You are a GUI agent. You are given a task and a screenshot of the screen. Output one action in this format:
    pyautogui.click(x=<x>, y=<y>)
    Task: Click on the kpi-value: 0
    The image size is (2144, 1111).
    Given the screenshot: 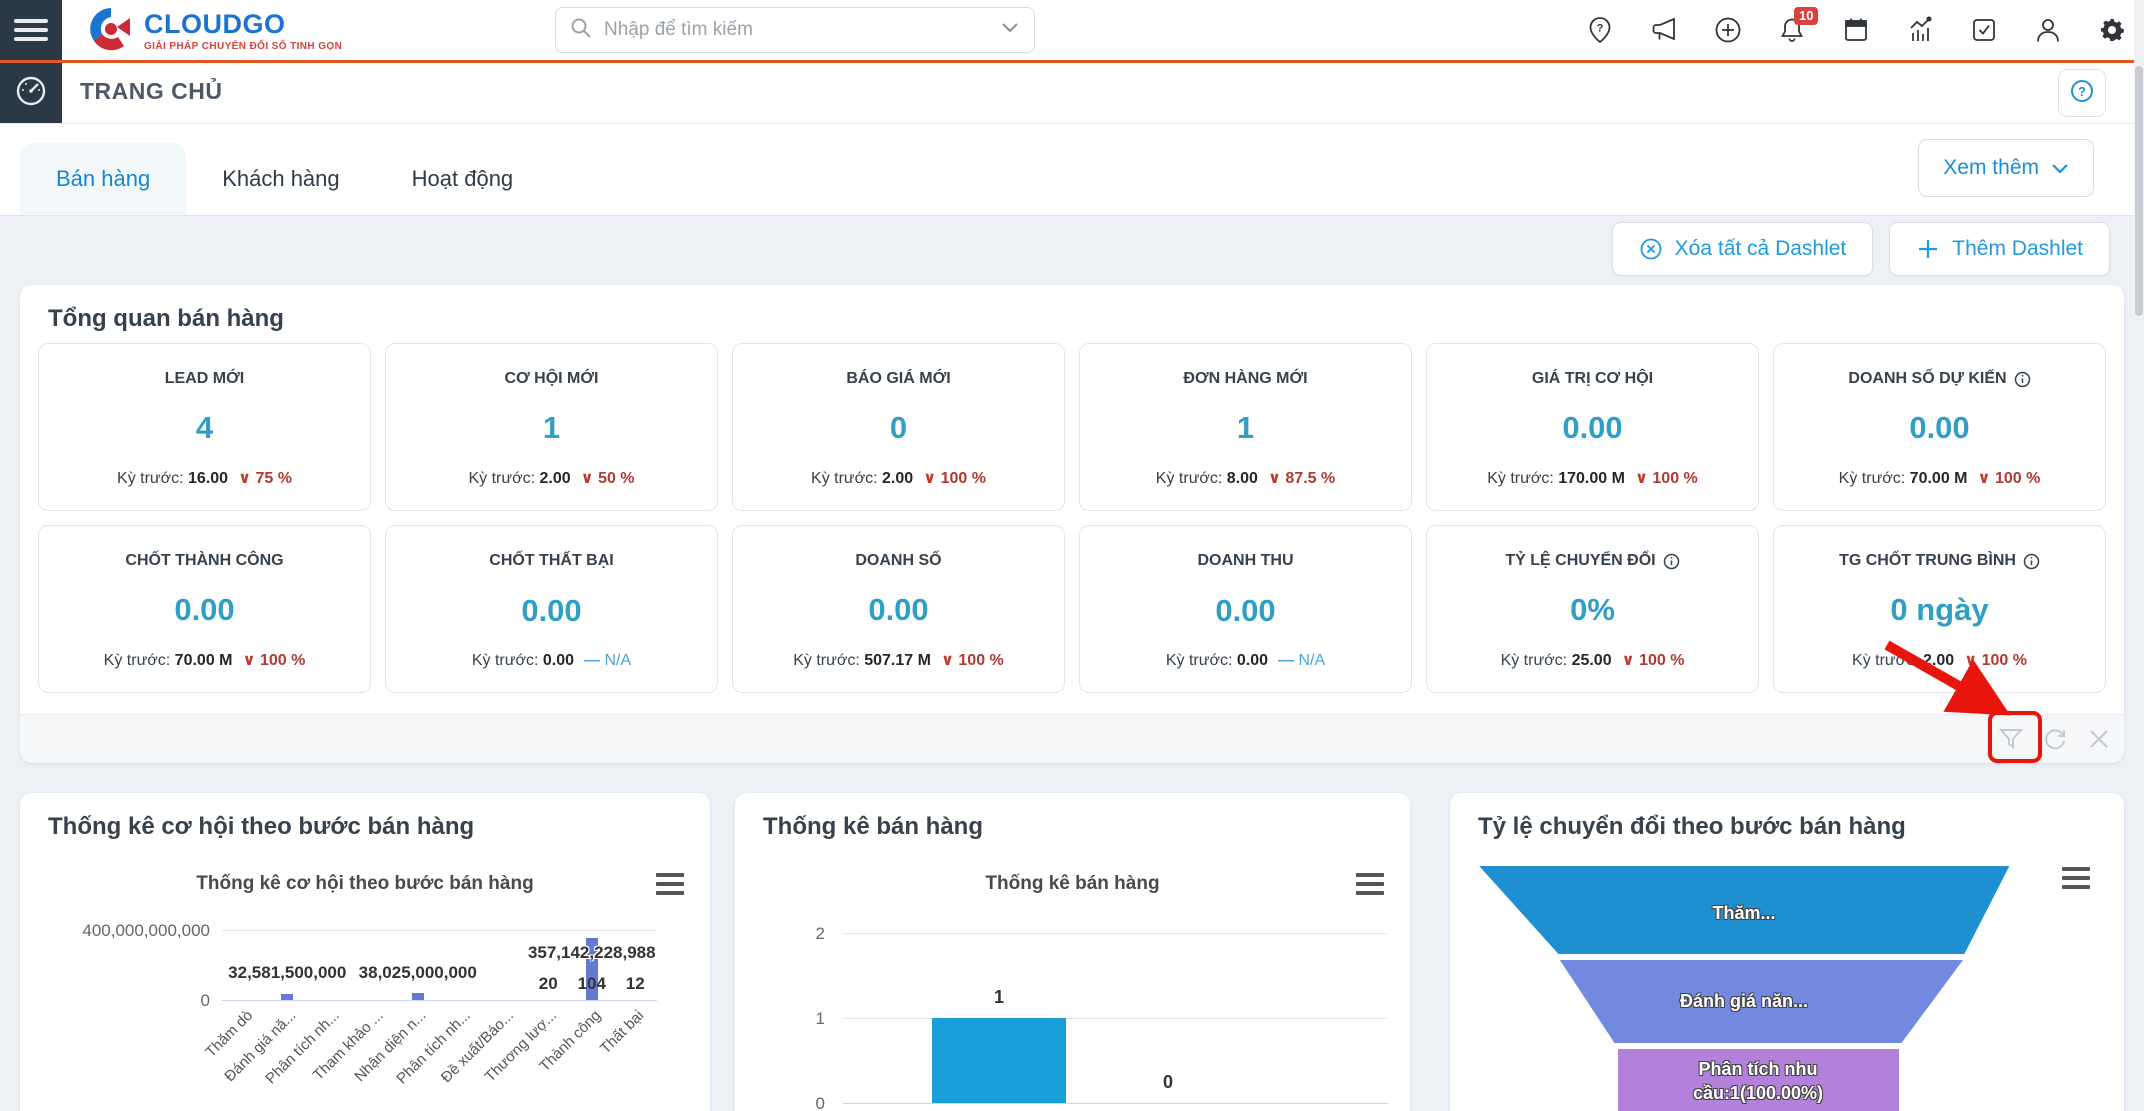 What is the action you would take?
    pyautogui.click(x=898, y=427)
    